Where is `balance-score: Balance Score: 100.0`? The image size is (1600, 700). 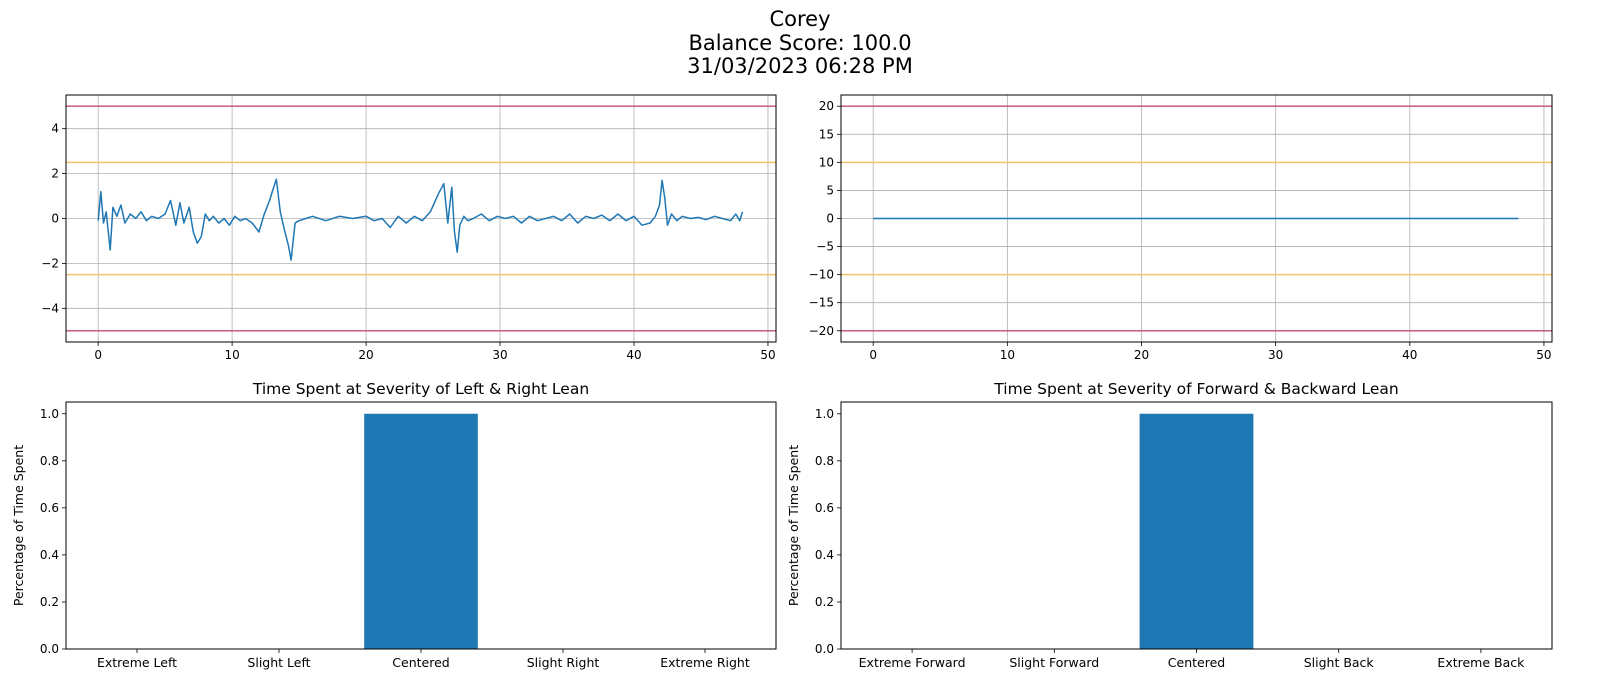 balance-score: Balance Score: 100.0 is located at coordinates (800, 42).